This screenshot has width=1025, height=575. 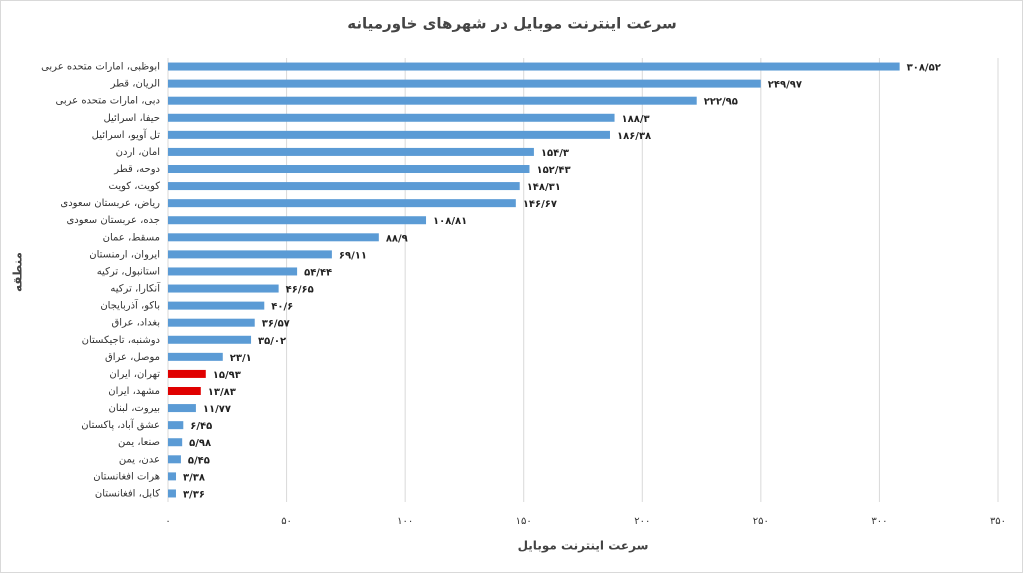 I want to click on x-tick-label: ۵۰, so click(x=286, y=521).